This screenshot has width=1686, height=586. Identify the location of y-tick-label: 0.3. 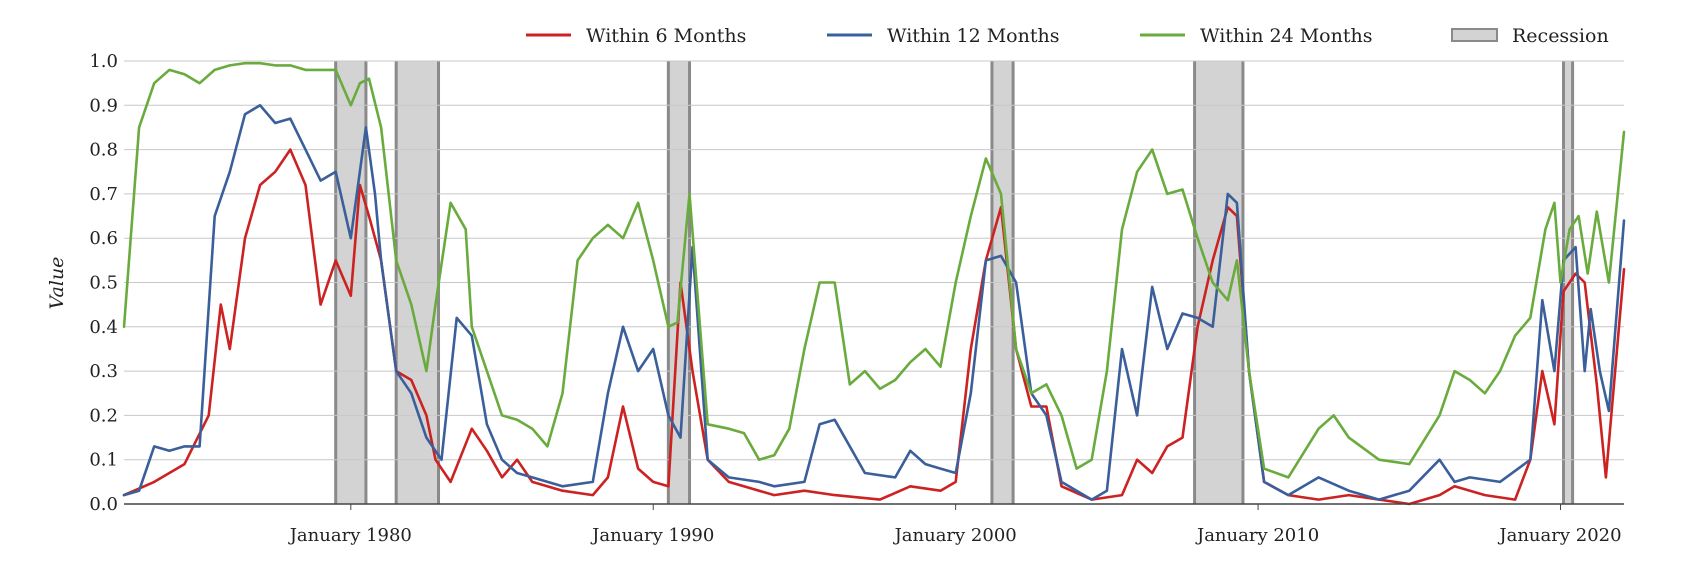
(103, 371).